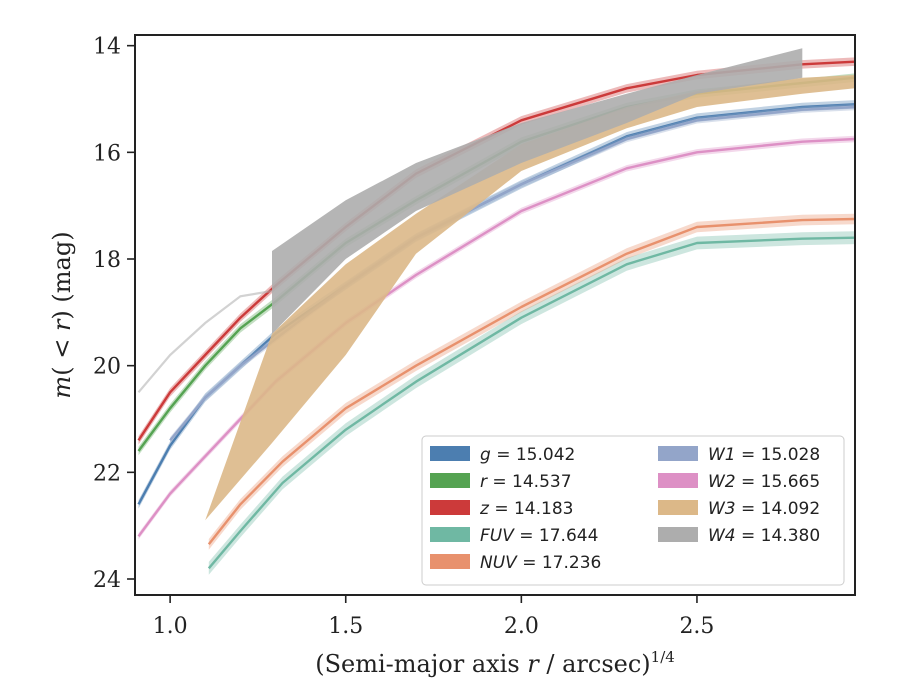  Describe the element at coordinates (62, 314) in the screenshot. I see `y-axis-label: m( < r) (mag)` at that location.